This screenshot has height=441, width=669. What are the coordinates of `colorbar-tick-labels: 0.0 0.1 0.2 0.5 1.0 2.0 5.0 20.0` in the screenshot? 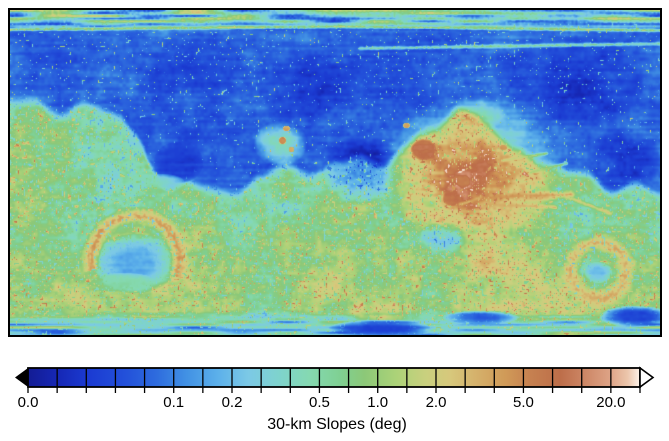 It's located at (322, 402).